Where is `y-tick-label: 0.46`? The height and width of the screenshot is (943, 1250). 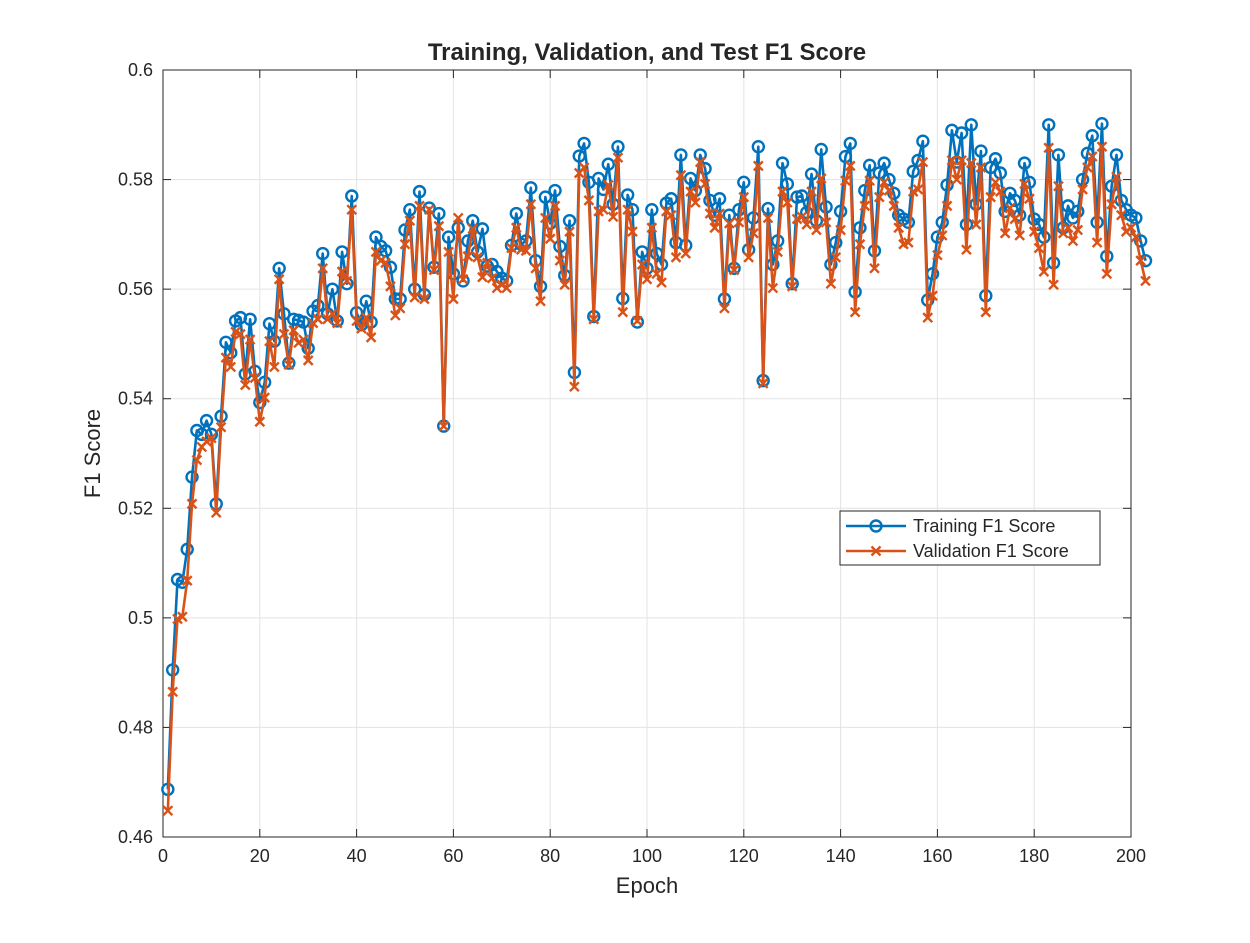
y-tick-label: 0.46 is located at coordinates (135, 837).